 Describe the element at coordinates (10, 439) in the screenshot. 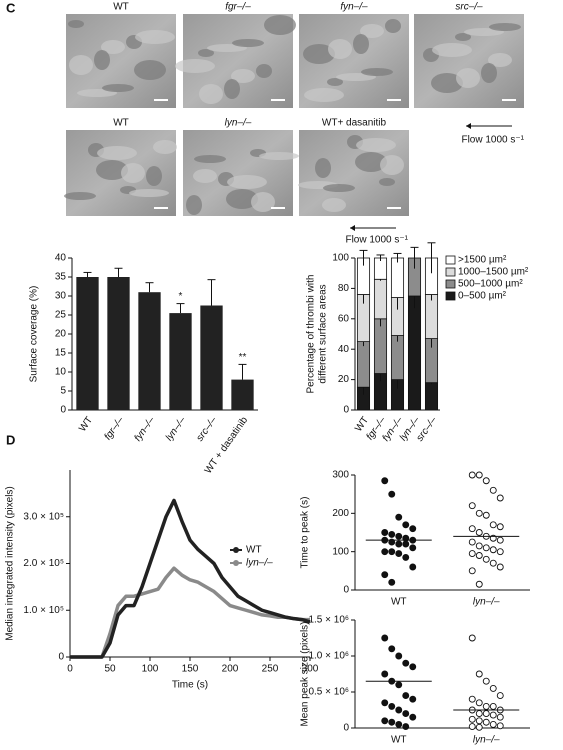

I see `panel-label: D` at that location.